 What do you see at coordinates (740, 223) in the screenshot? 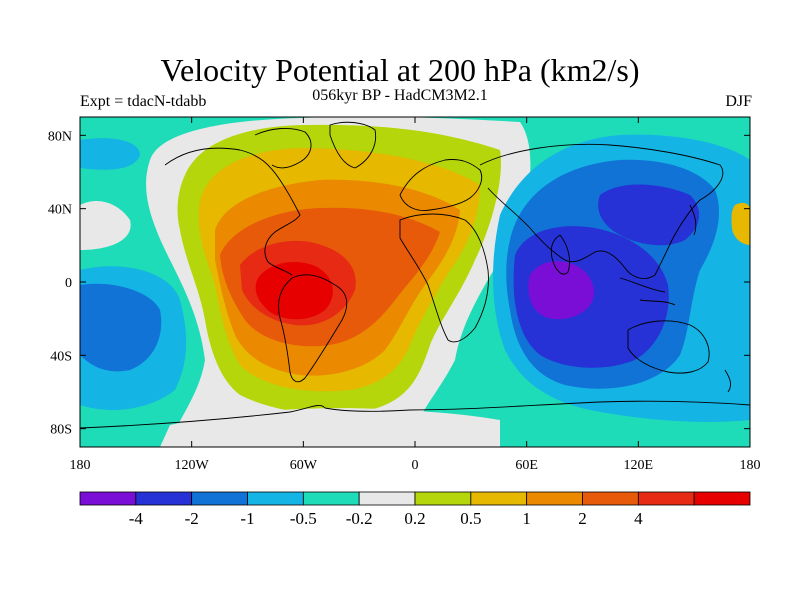
I see `field-band-pos05-east` at bounding box center [740, 223].